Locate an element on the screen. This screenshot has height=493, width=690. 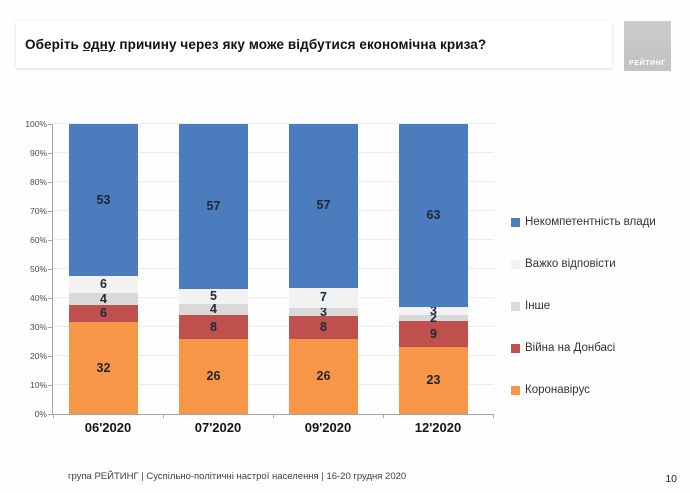
bar-segment: 63 is located at coordinates (433, 215).